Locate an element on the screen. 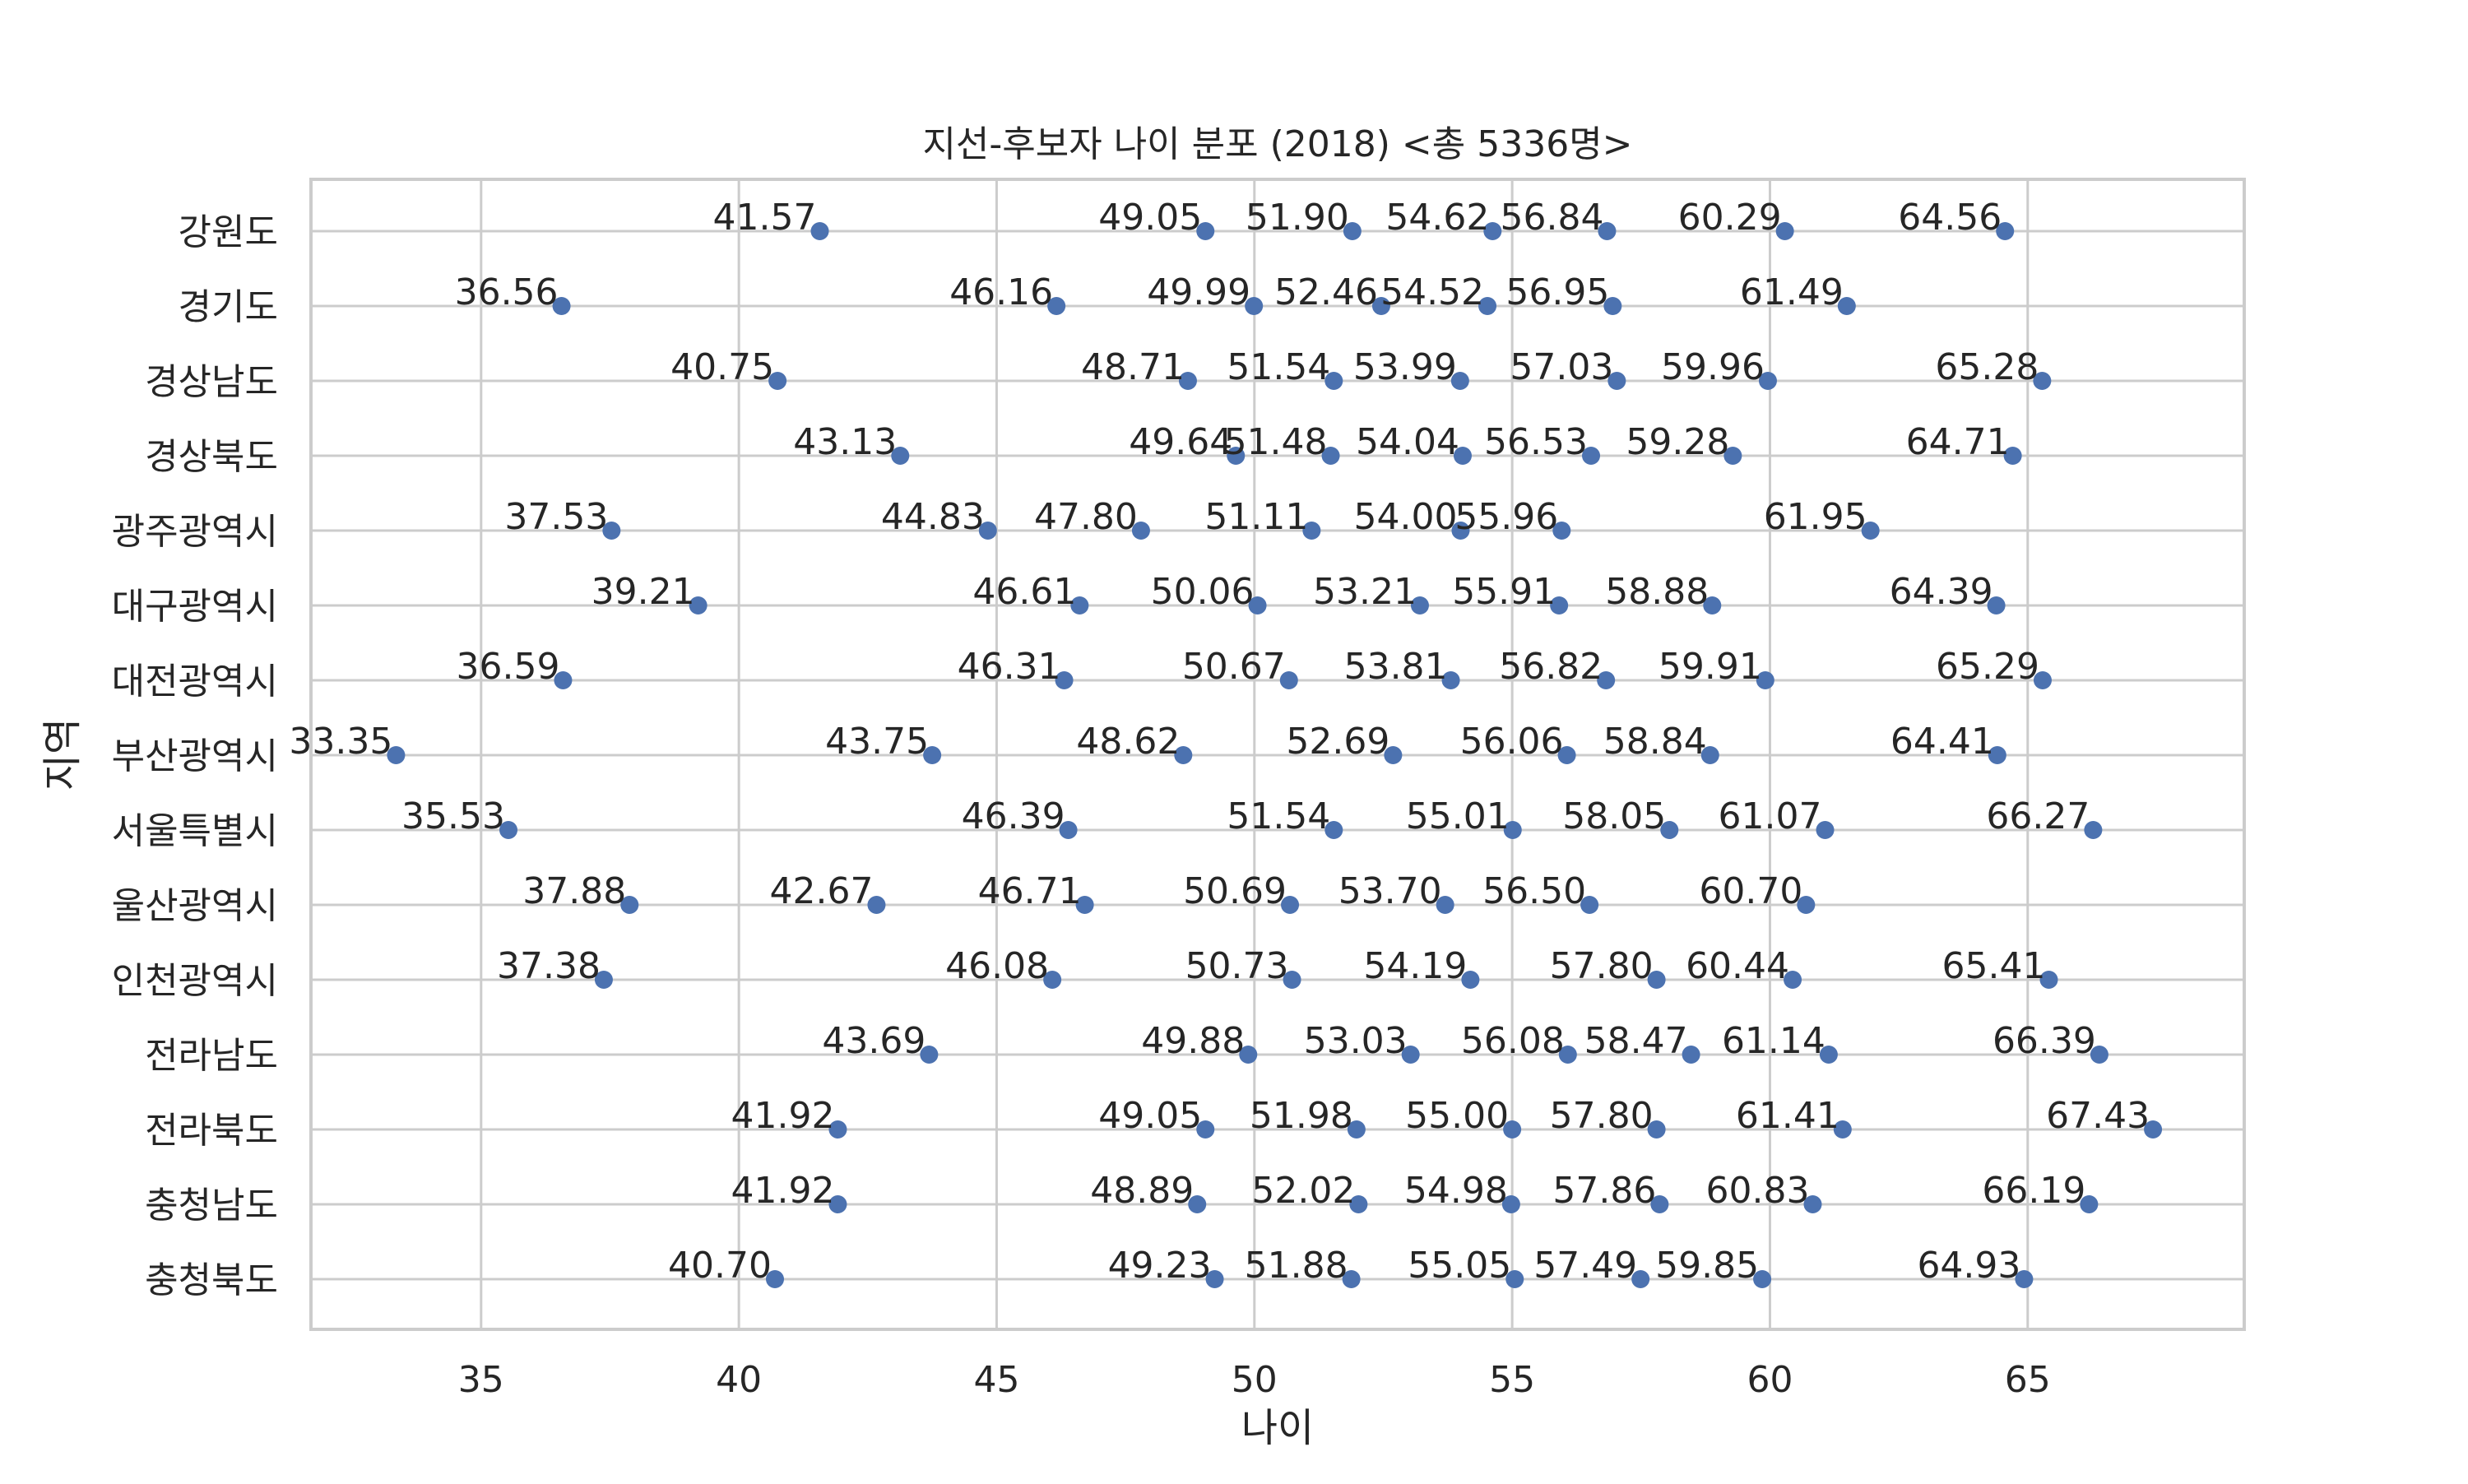  data-label: 56.06 is located at coordinates (1512, 742).